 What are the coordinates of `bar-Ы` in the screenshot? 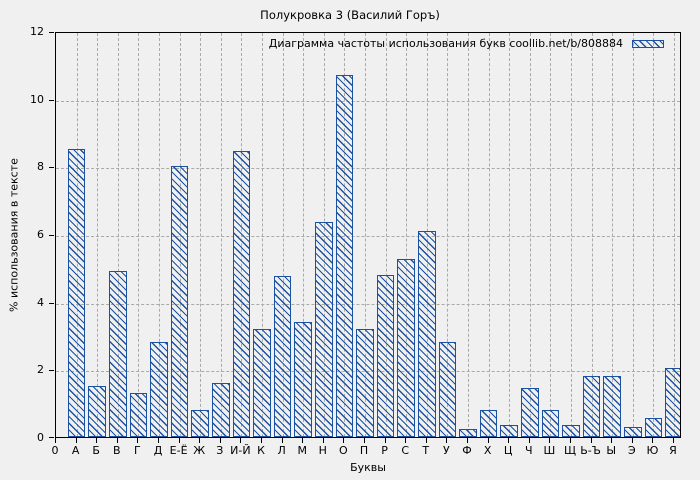 It's located at (612, 406).